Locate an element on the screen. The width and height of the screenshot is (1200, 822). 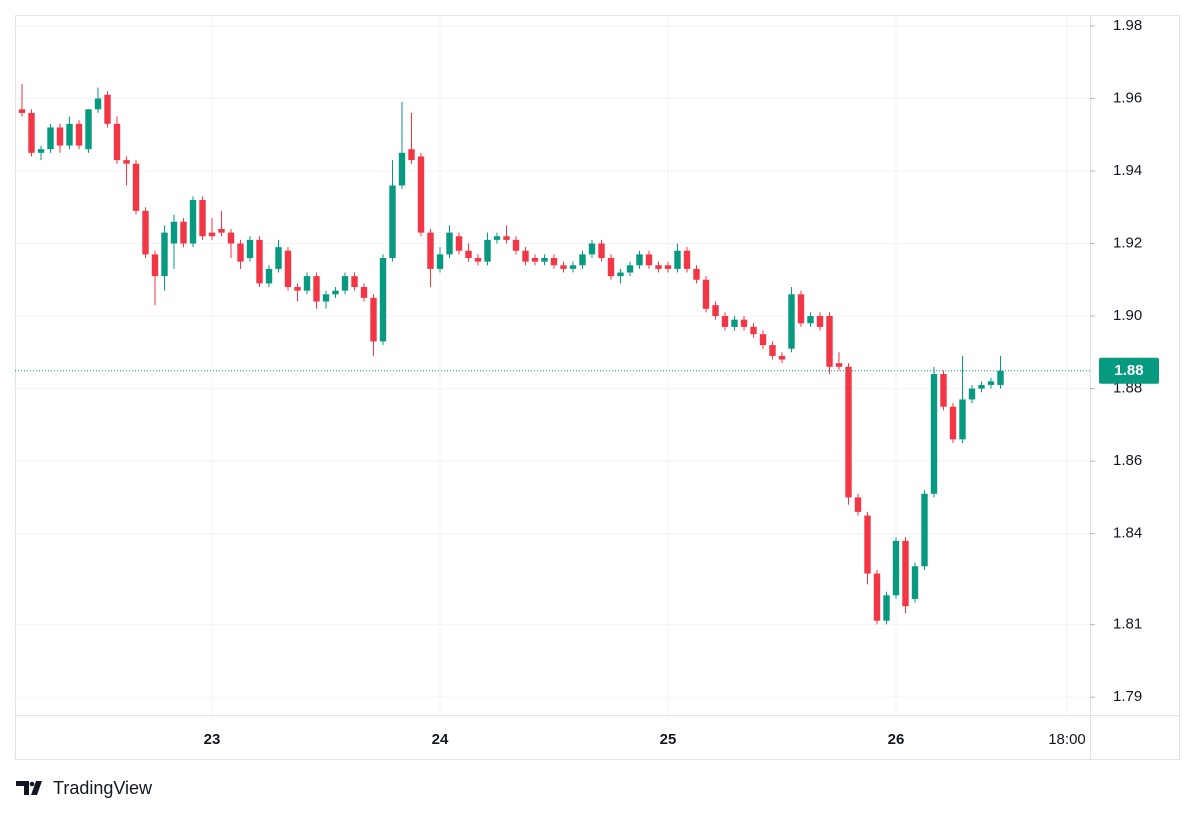
y-tick-label: 1.98 is located at coordinates (1127, 25).